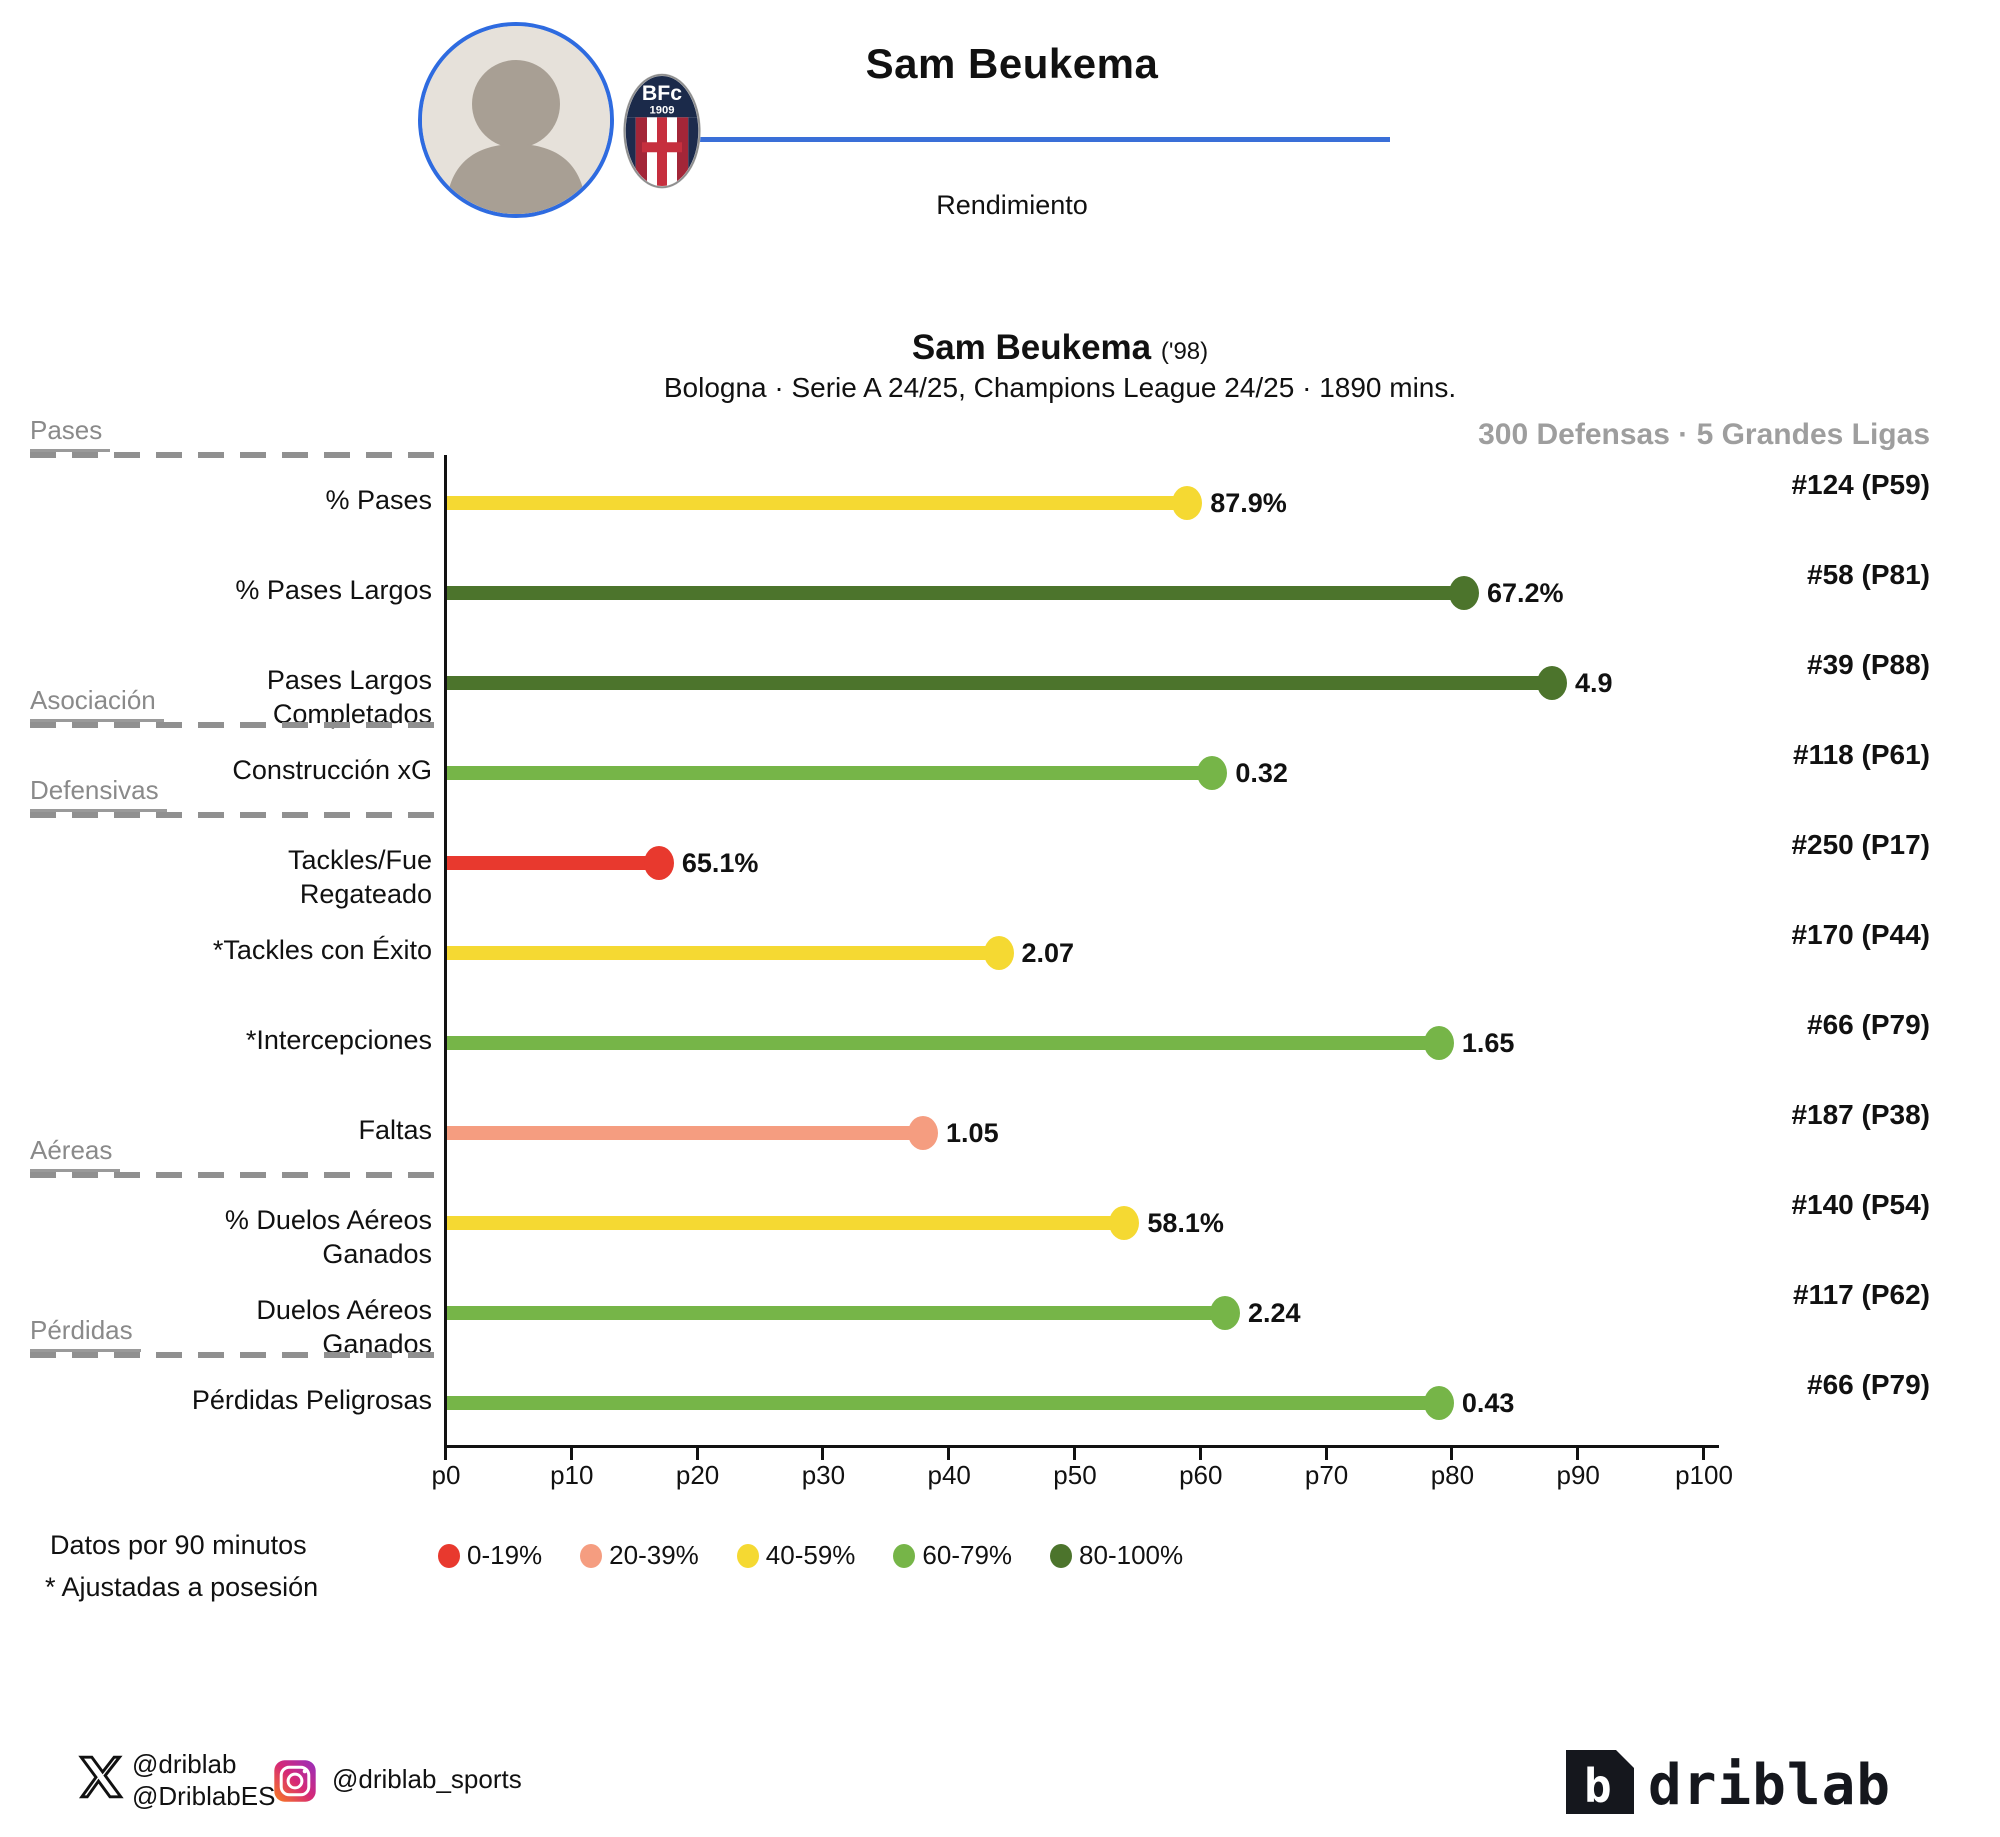 Image resolution: width=2000 pixels, height=1837 pixels. I want to click on metric-label-line: Construcción xG, so click(332, 770).